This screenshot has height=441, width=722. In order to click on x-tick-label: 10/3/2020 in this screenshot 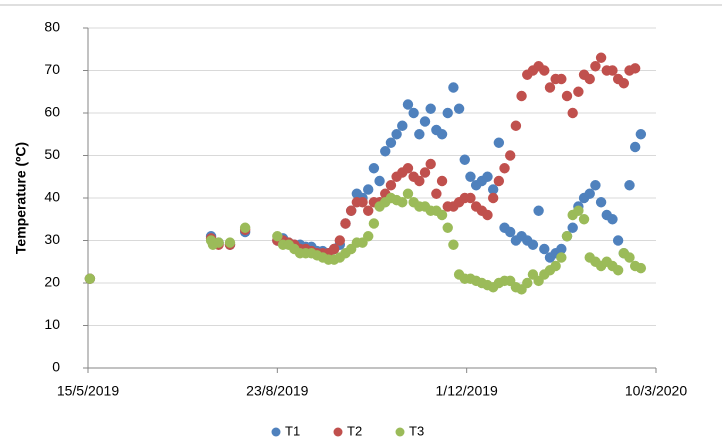, I will do `click(656, 391)`.